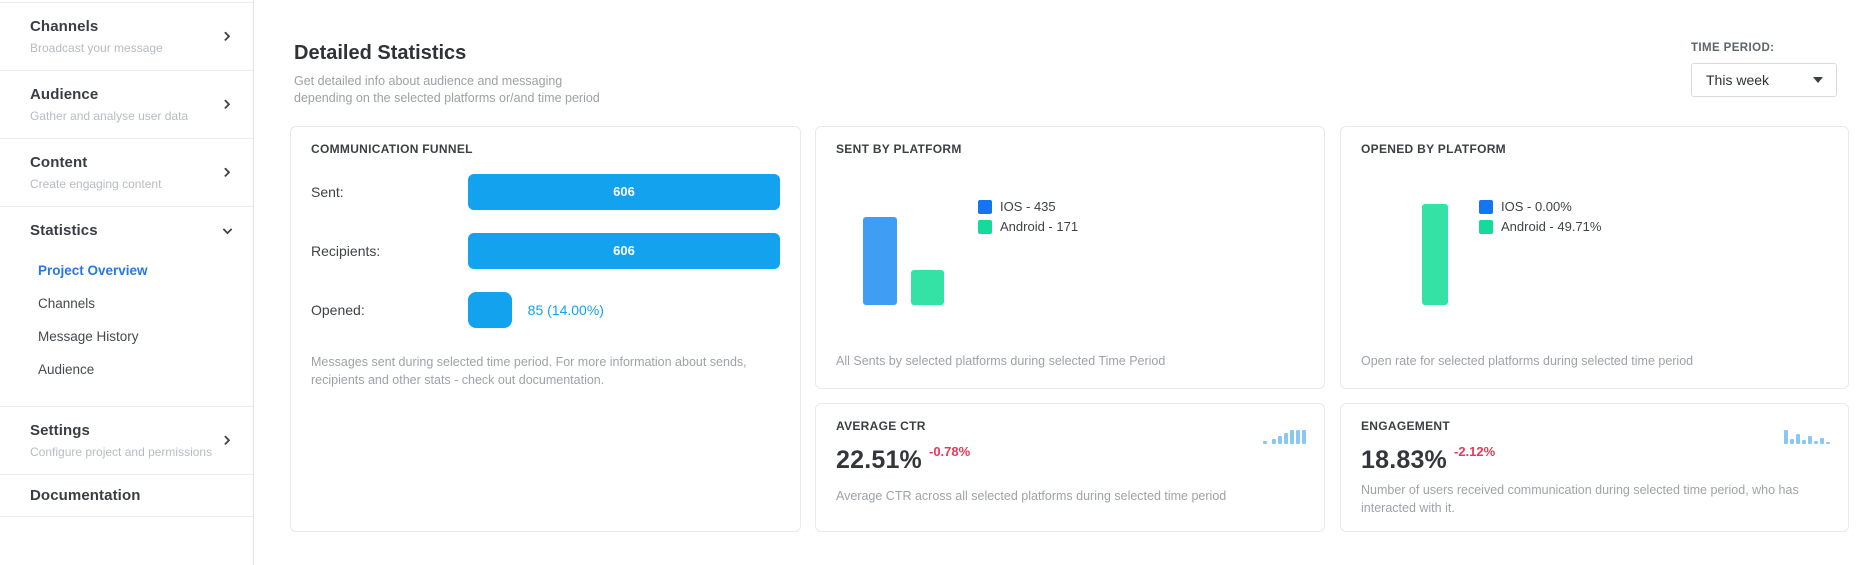 Image resolution: width=1858 pixels, height=565 pixels. Describe the element at coordinates (881, 426) in the screenshot. I see `card-title: AVERAGE CTR` at that location.